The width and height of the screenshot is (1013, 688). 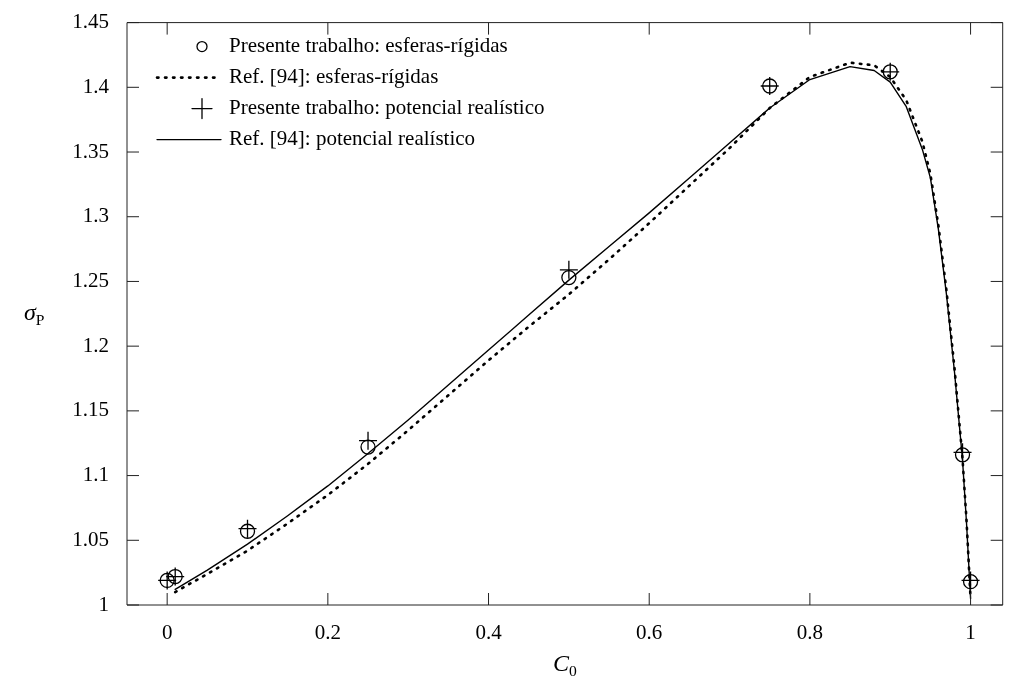 I want to click on x-tick-label: 0.4, so click(x=489, y=632).